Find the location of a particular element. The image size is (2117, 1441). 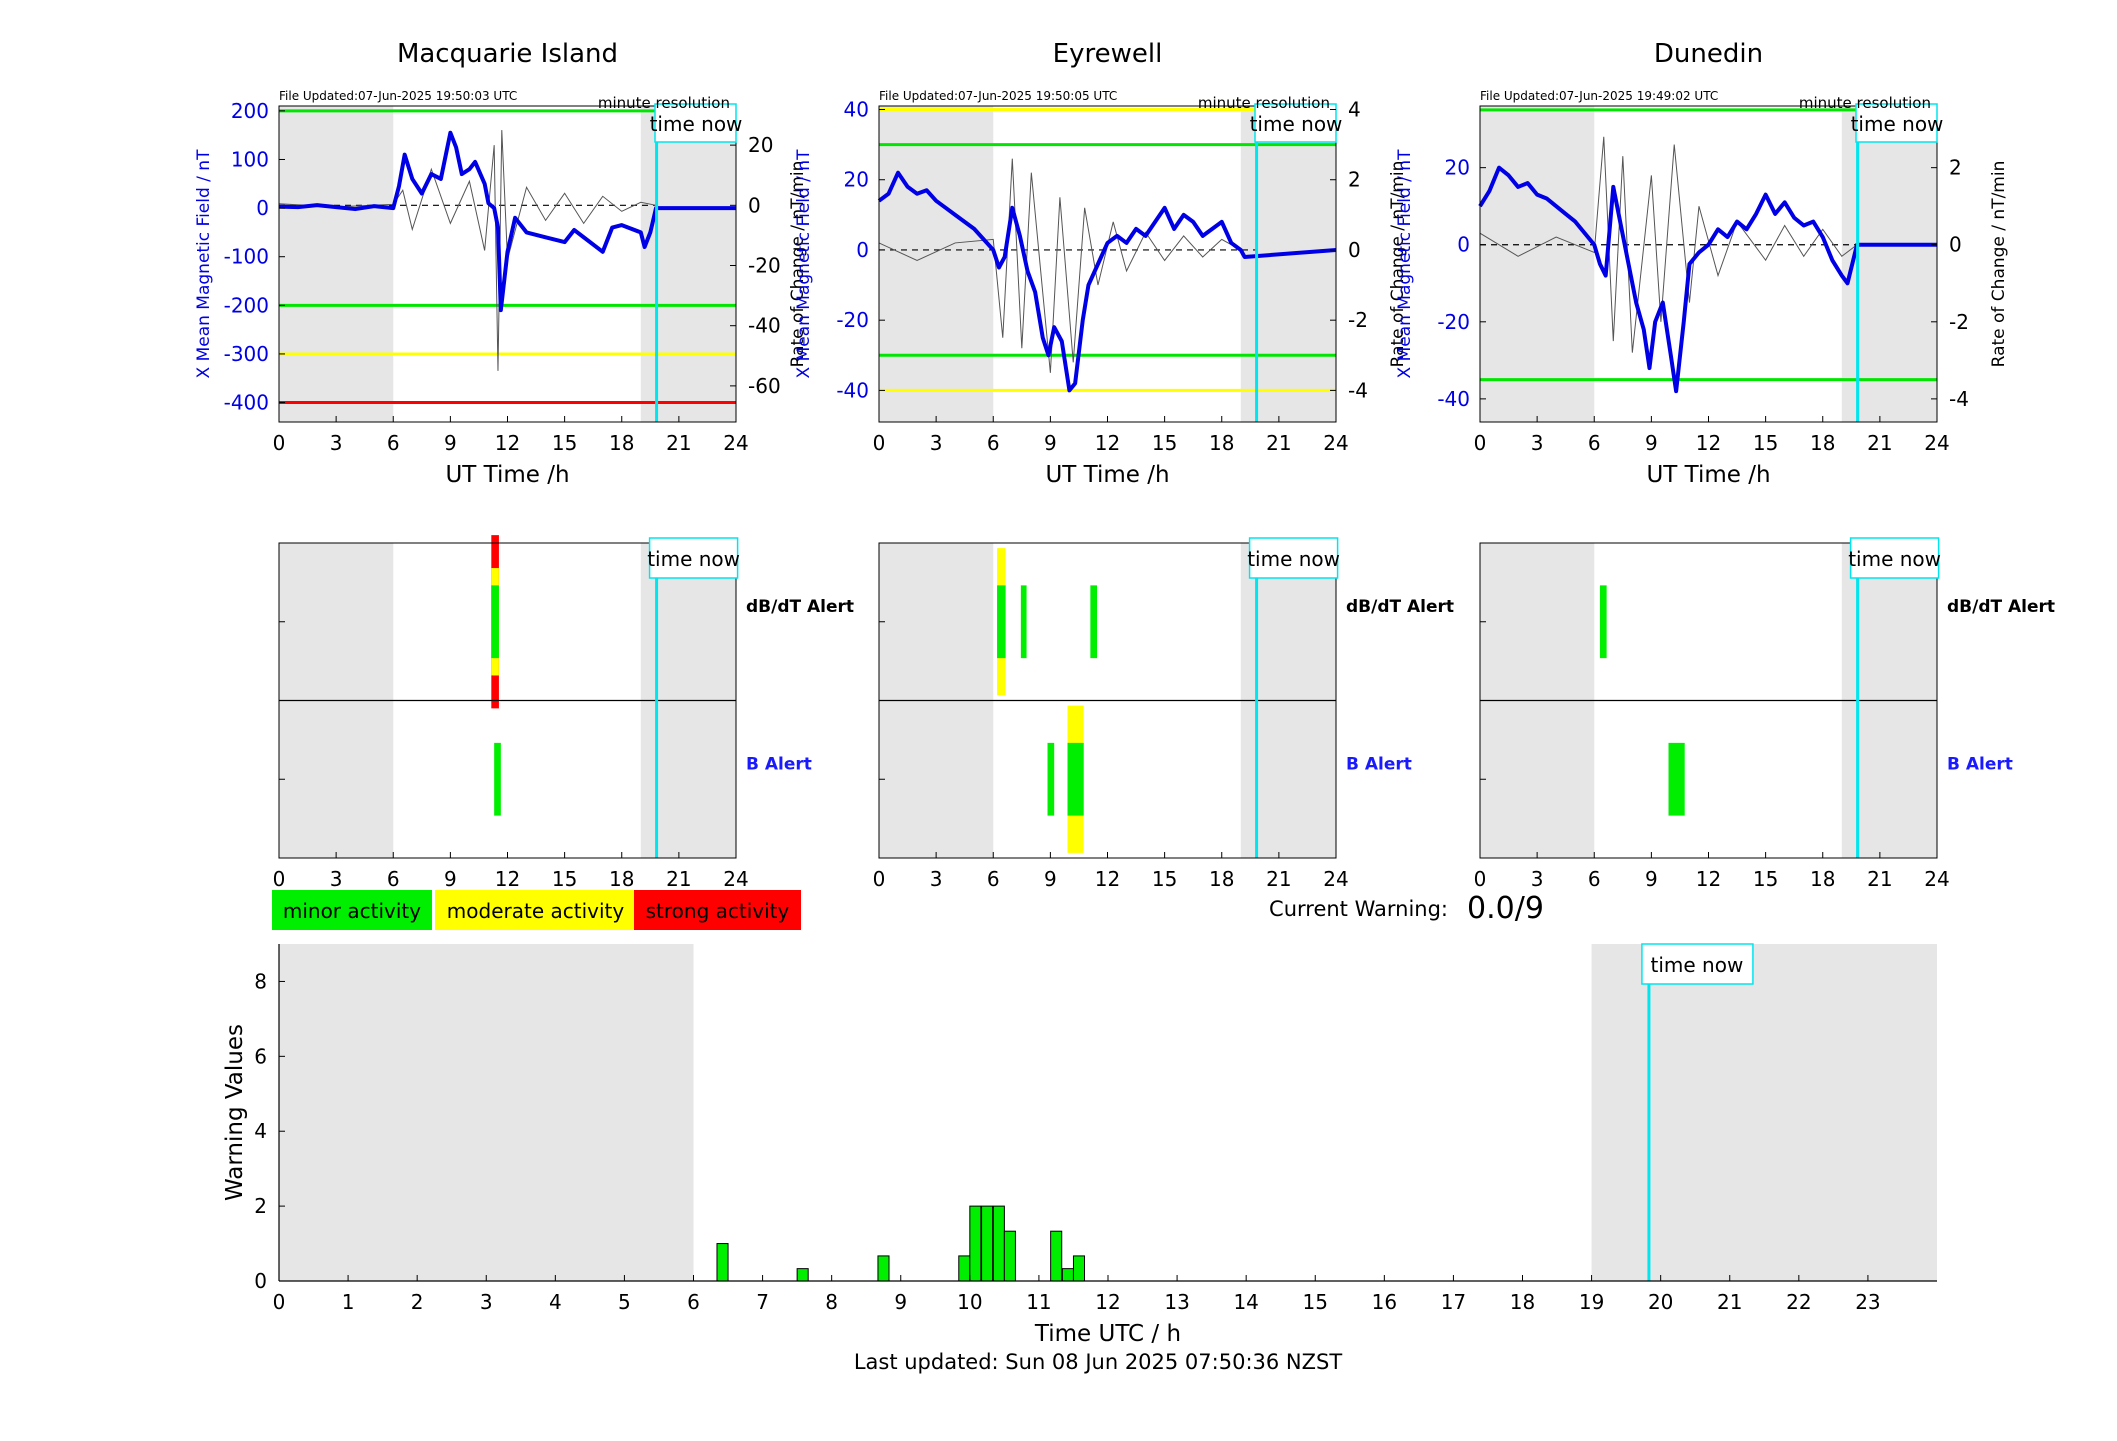

x-axis-label: Time UTC / h is located at coordinates (1107, 1334).